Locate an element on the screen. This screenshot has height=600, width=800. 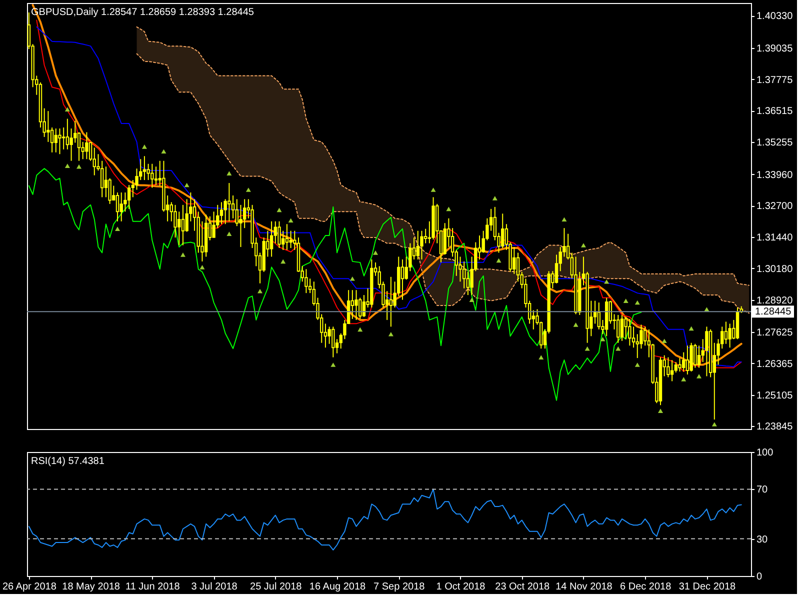
y-tick-label: 0 is located at coordinates (759, 577).